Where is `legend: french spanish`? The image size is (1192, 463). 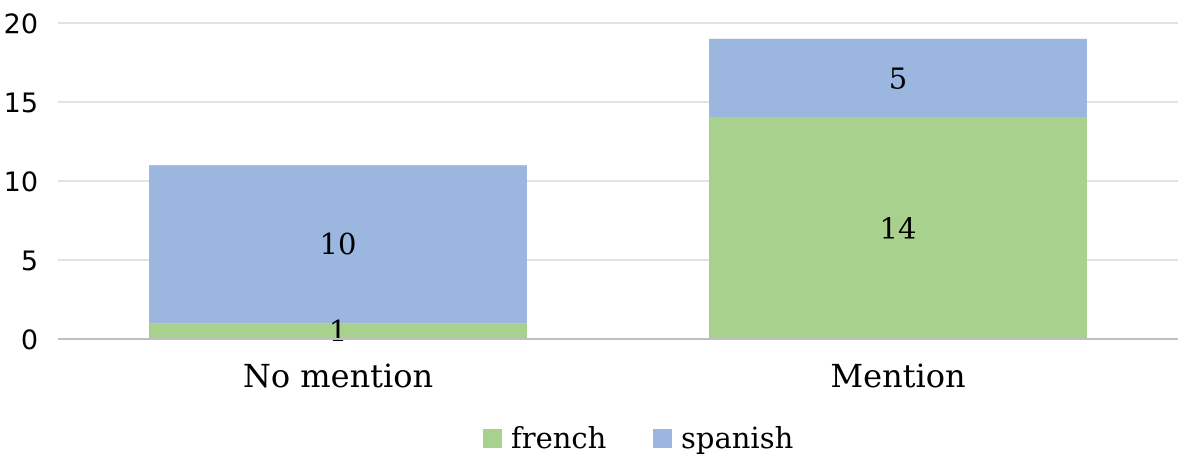
legend: french spanish is located at coordinates (638, 438).